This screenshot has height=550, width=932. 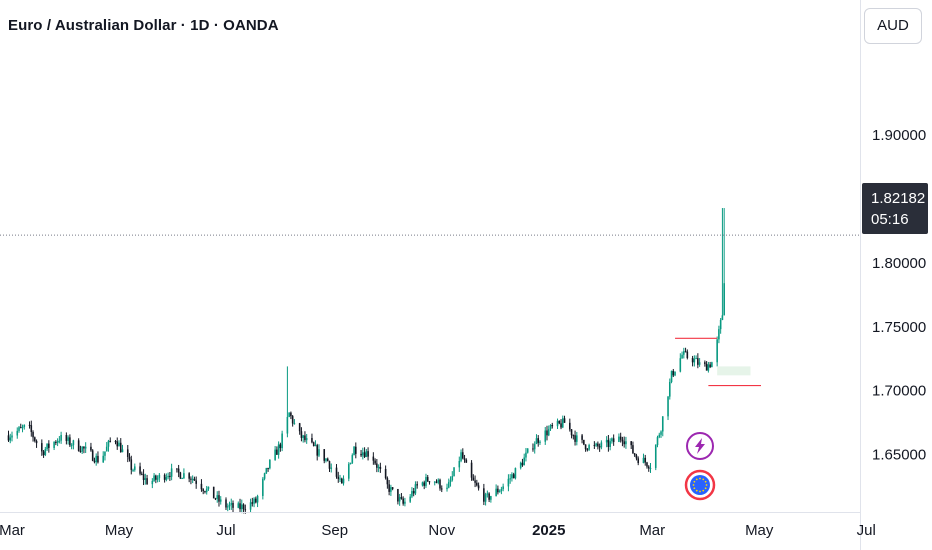 What do you see at coordinates (700, 485) in the screenshot?
I see `eu-flag-badge-icon` at bounding box center [700, 485].